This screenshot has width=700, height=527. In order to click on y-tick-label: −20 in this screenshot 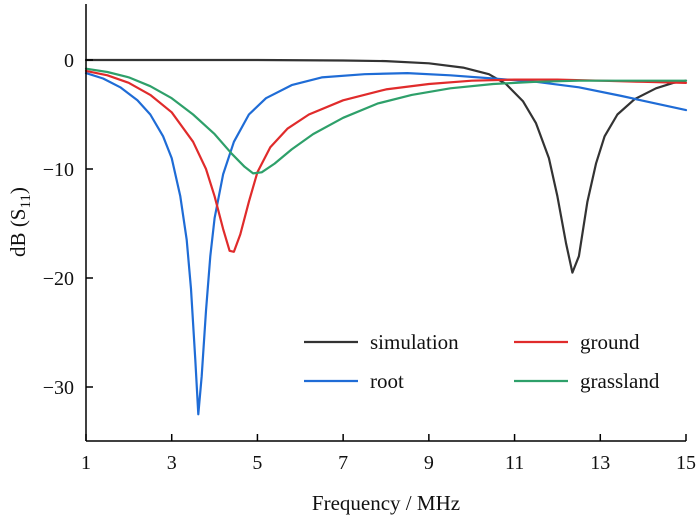, I will do `click(58, 279)`.